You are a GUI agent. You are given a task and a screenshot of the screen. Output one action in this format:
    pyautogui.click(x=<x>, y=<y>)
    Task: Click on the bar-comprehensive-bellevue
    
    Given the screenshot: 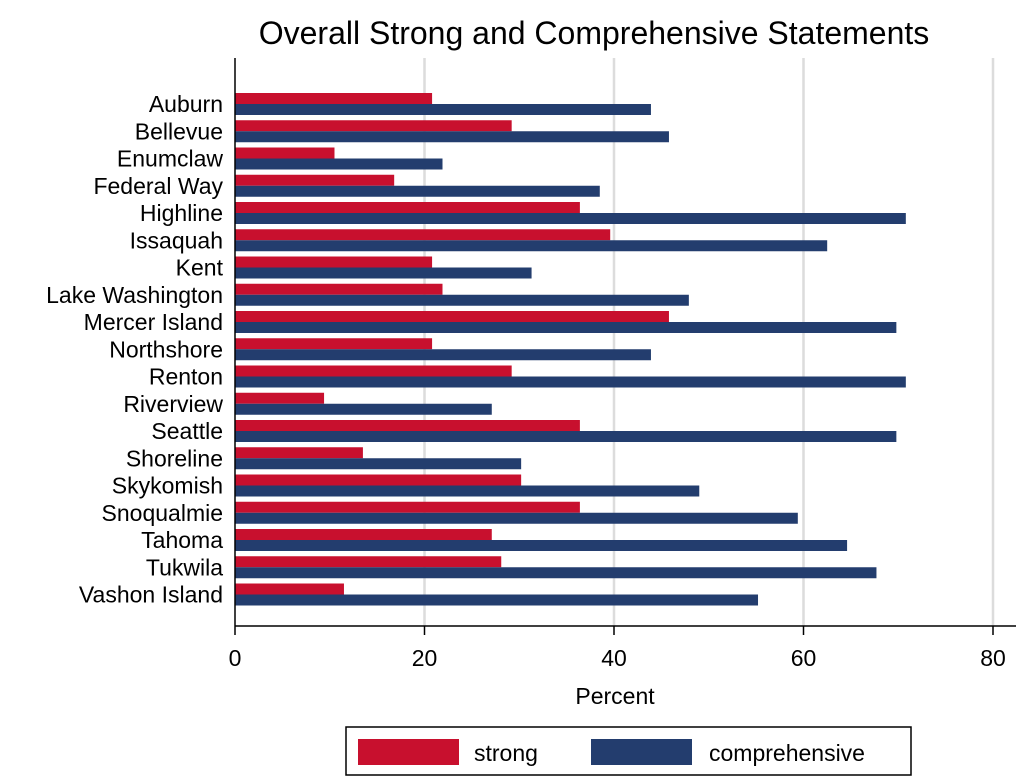 What is the action you would take?
    pyautogui.click(x=452, y=137)
    